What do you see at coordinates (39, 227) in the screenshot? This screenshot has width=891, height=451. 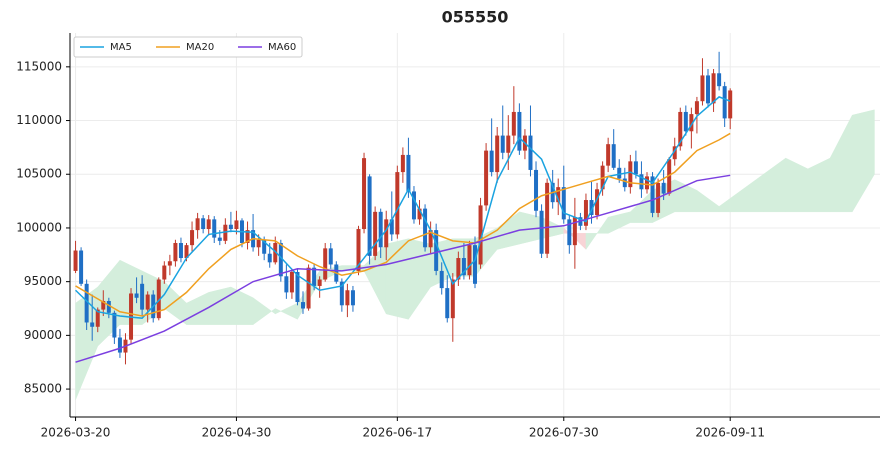 I see `y-tick-label: 100000` at bounding box center [39, 227].